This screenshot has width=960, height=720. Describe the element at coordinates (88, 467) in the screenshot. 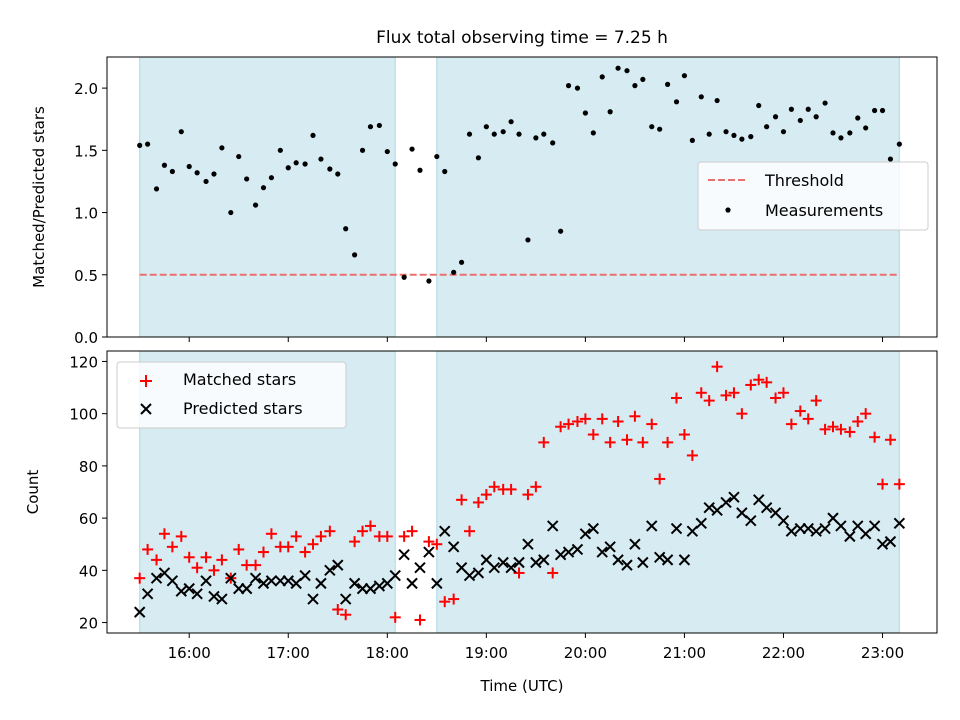

I see `bottom-y-tick-label: 80` at that location.